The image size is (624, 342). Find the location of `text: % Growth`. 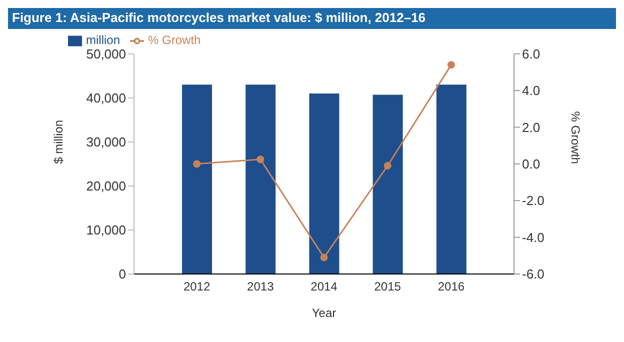

text: % Growth is located at coordinates (174, 40).